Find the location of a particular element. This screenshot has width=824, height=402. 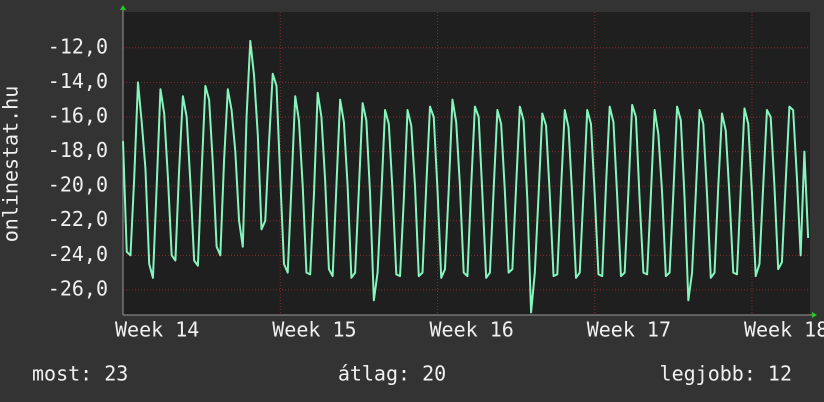

y-tick-label: -22,0 is located at coordinates (78, 219).